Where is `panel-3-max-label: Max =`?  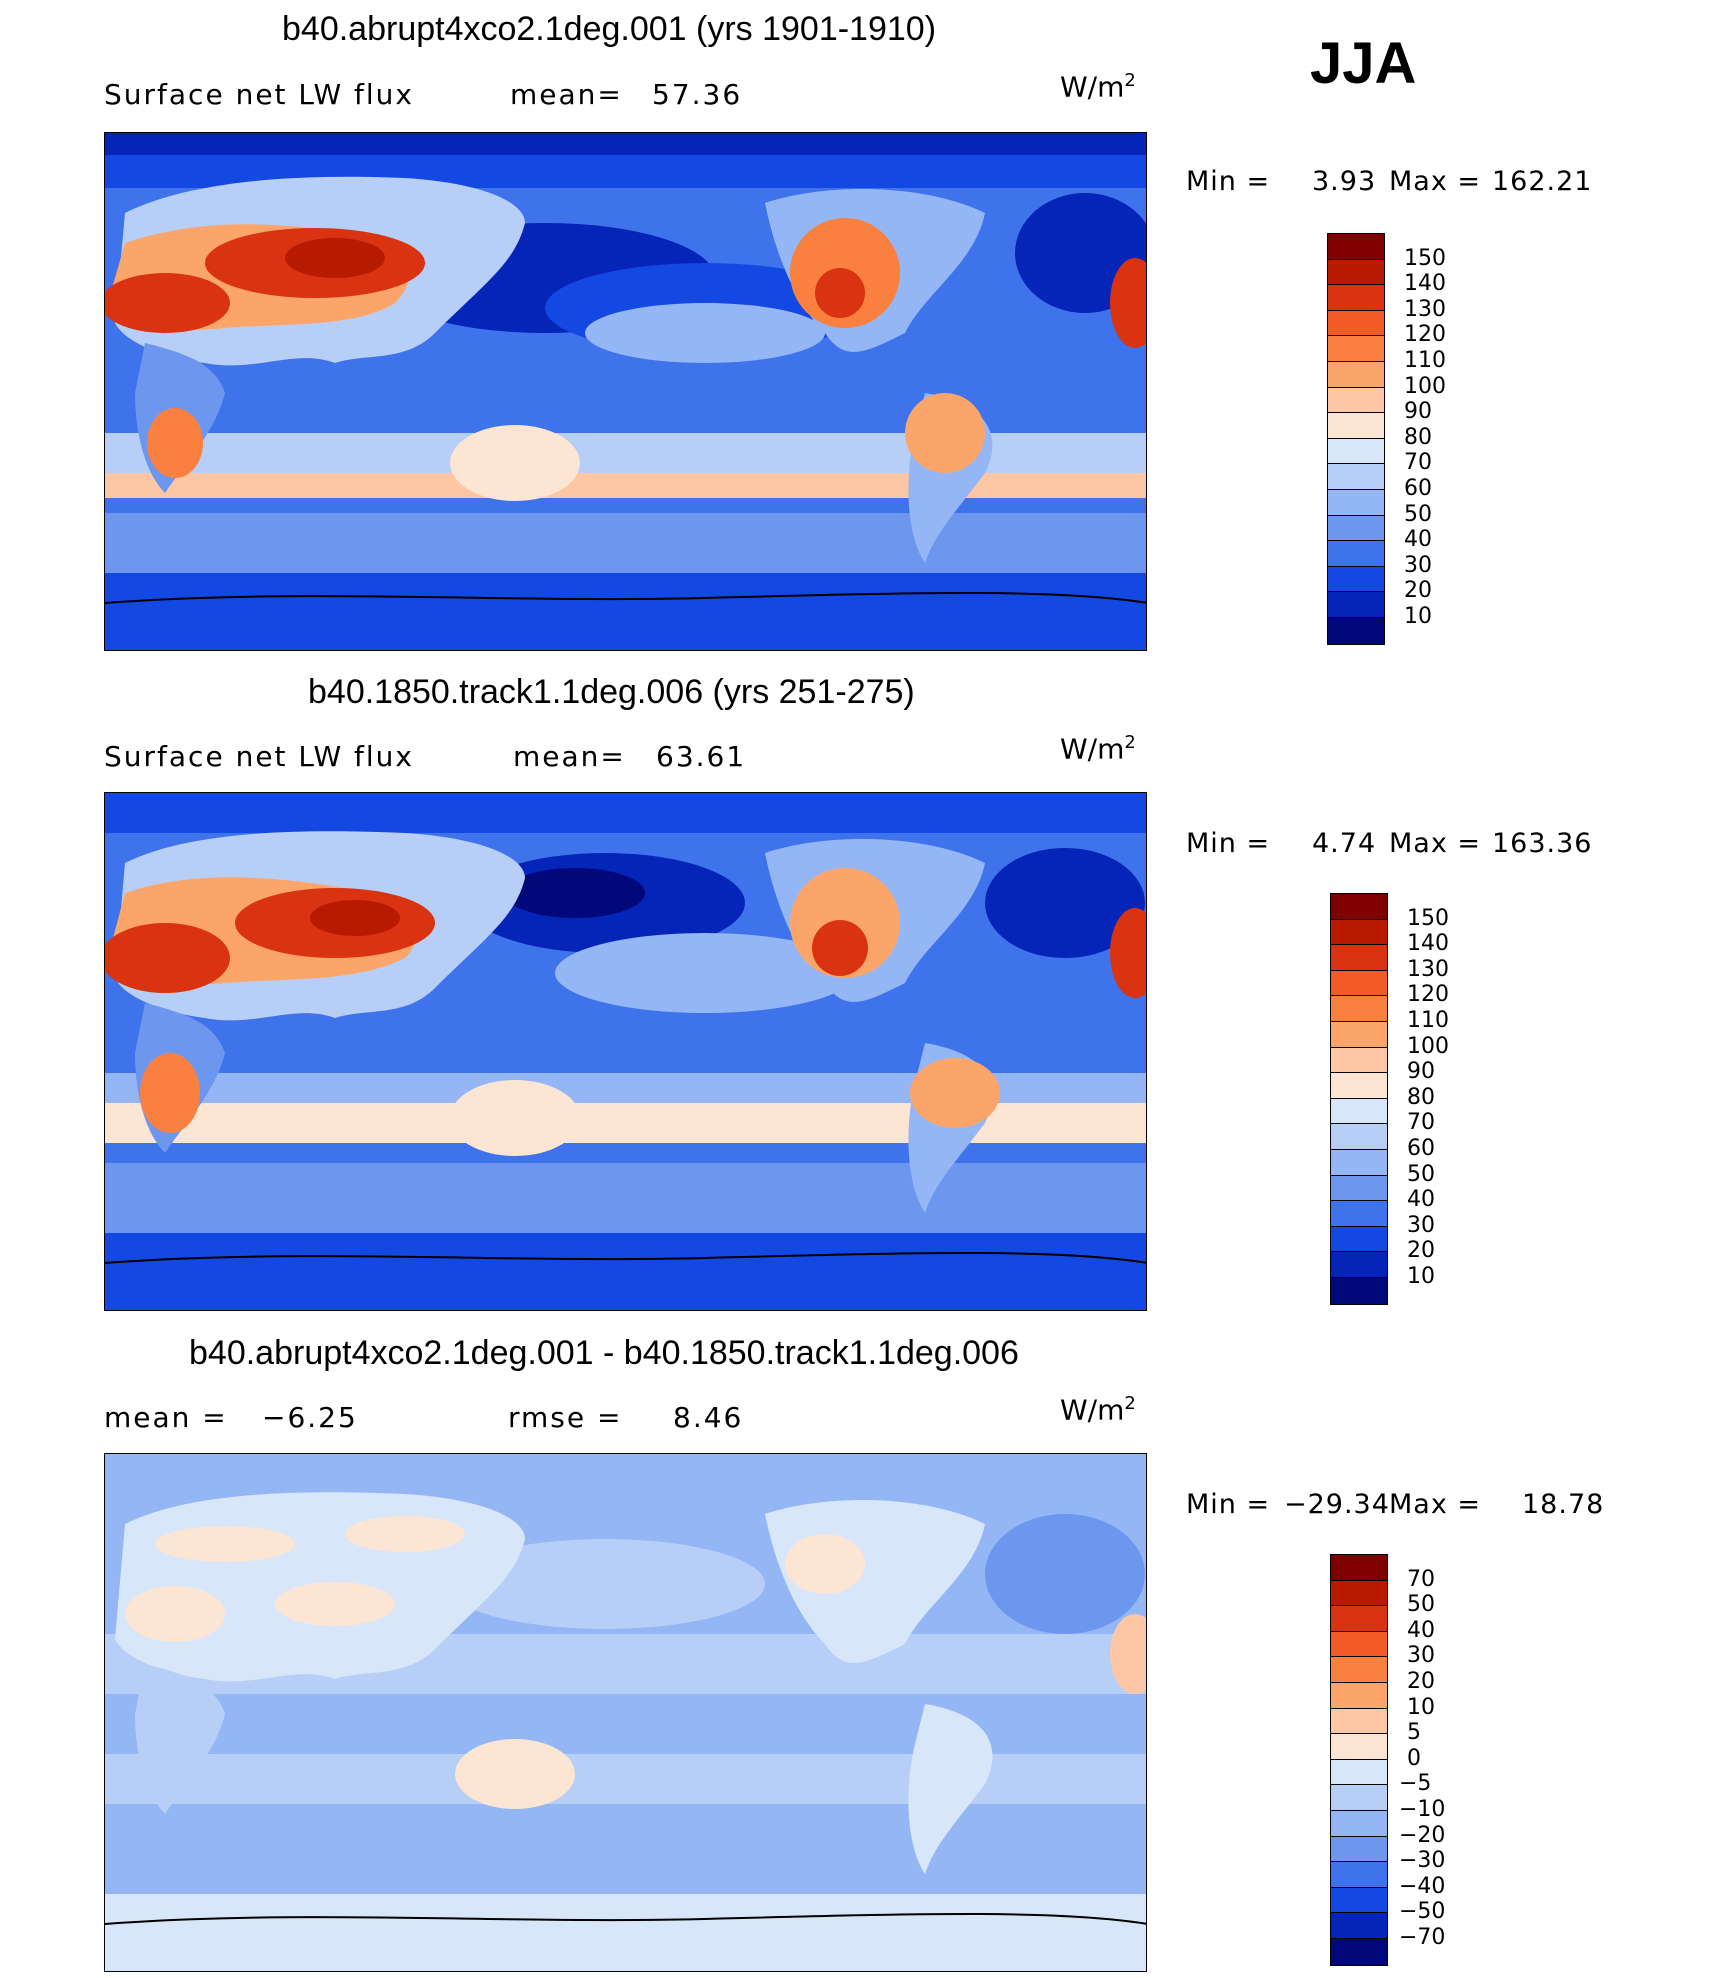
panel-3-max-label: Max = is located at coordinates (1435, 1504).